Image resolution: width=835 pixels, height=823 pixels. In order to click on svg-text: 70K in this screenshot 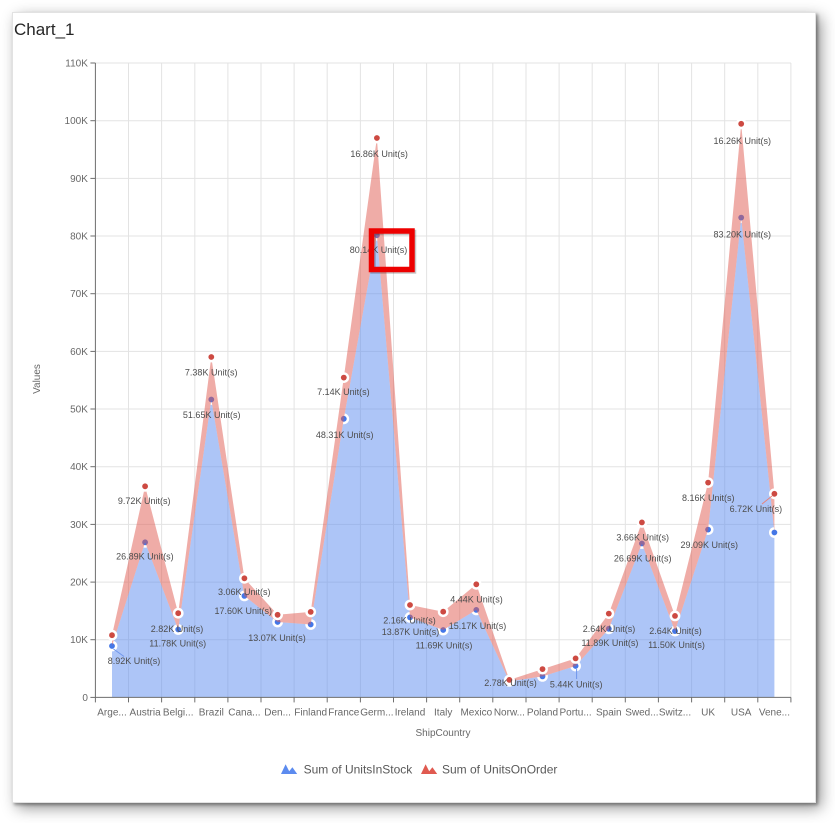, I will do `click(79, 294)`.